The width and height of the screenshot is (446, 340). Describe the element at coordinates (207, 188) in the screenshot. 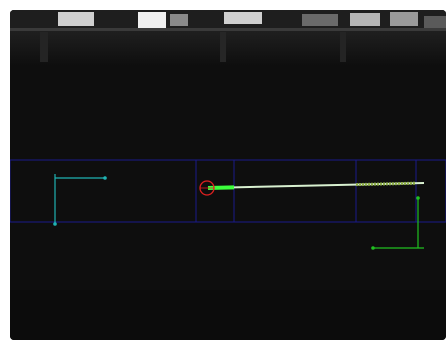

I see `target-circle-icon` at that location.